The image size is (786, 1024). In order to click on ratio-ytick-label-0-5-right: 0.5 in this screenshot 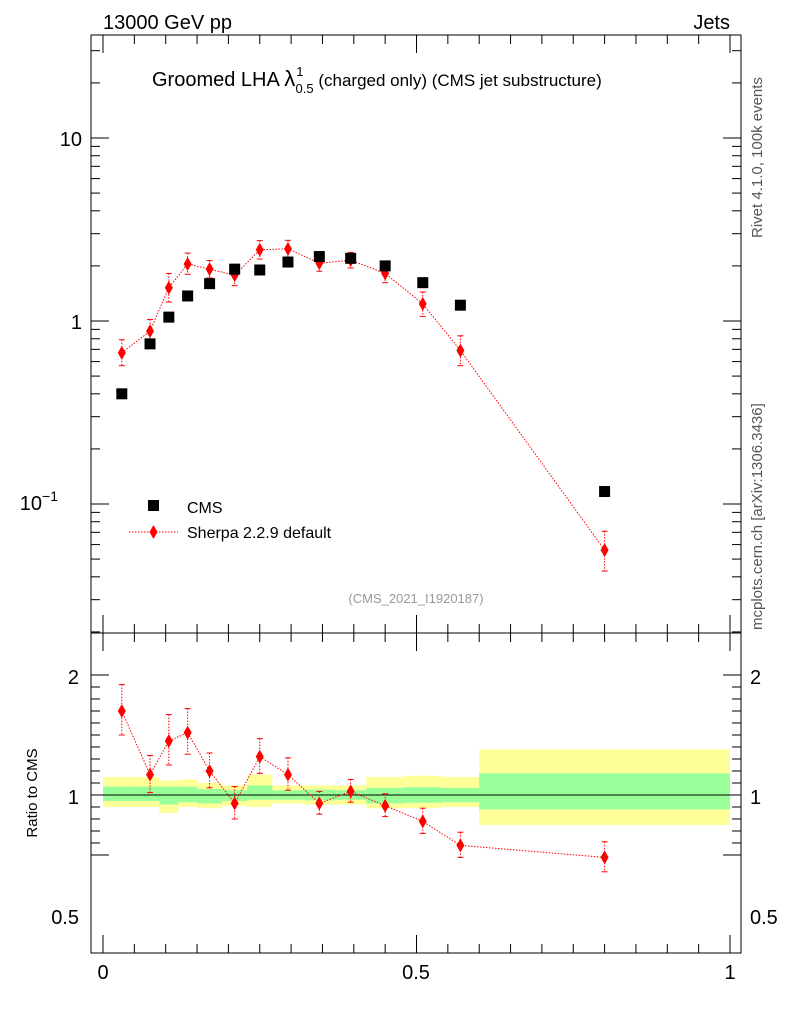, I will do `click(764, 918)`.